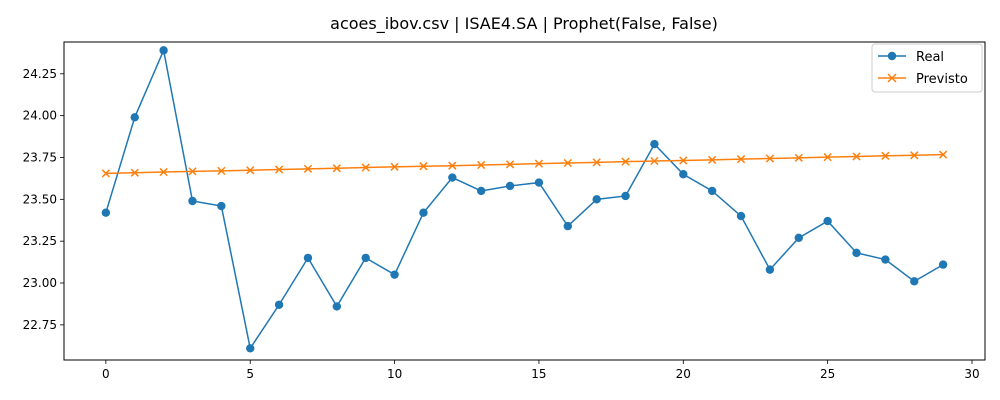  What do you see at coordinates (40, 325) in the screenshot?
I see `y-tick-label: 22.75` at bounding box center [40, 325].